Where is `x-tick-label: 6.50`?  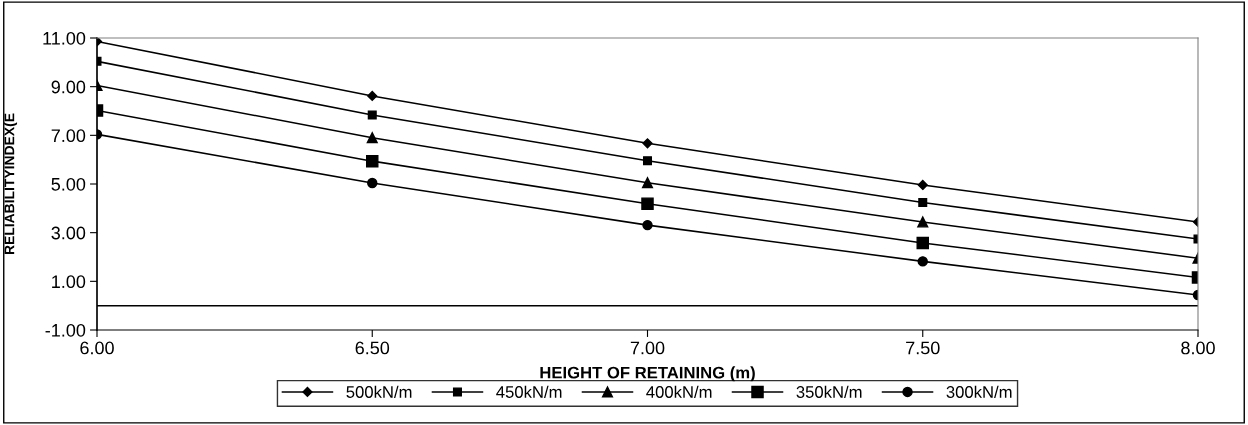 x-tick-label: 6.50 is located at coordinates (372, 348).